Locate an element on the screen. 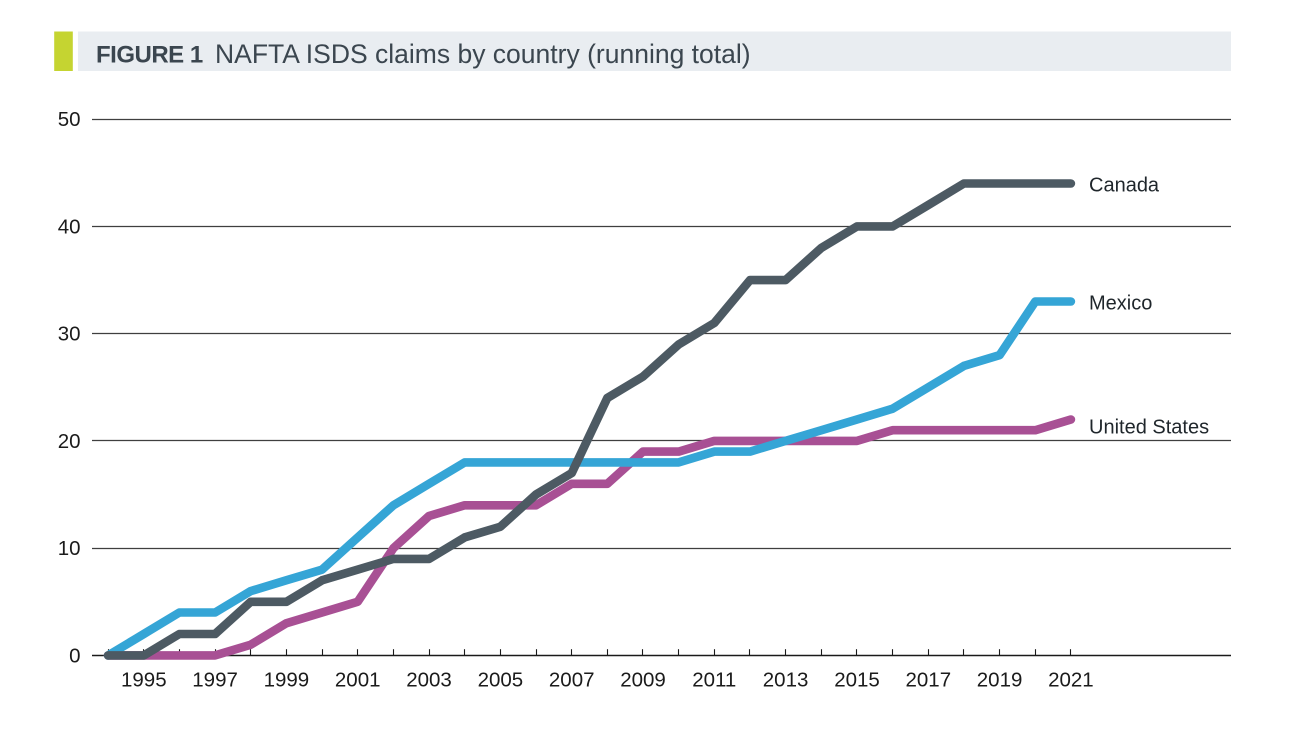  svg-text: 50 is located at coordinates (69, 119).